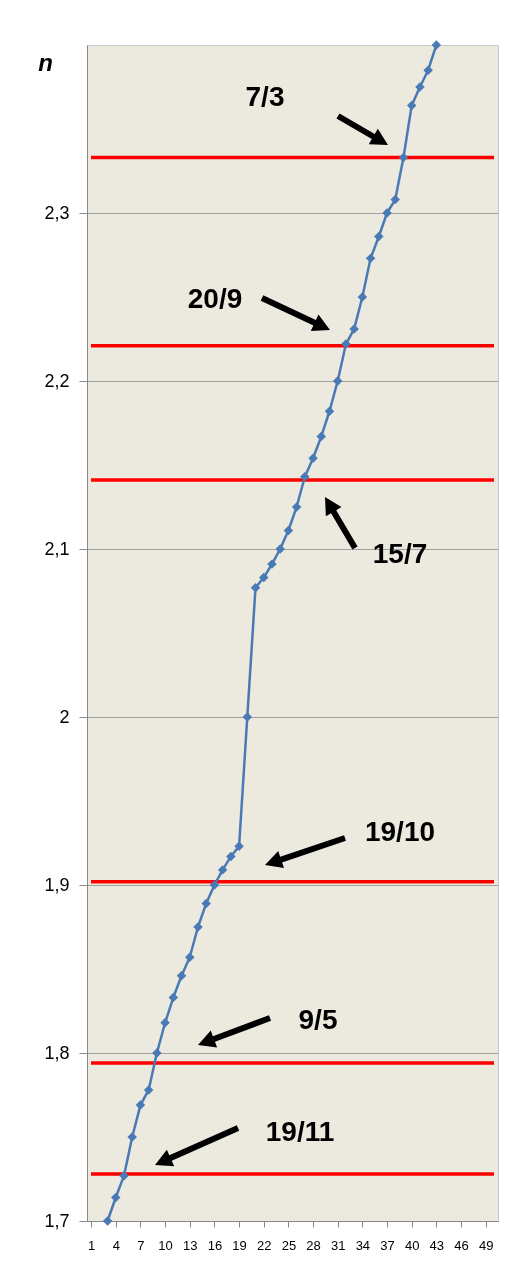  Describe the element at coordinates (116, 1245) in the screenshot. I see `x-tick-label: 4` at that location.